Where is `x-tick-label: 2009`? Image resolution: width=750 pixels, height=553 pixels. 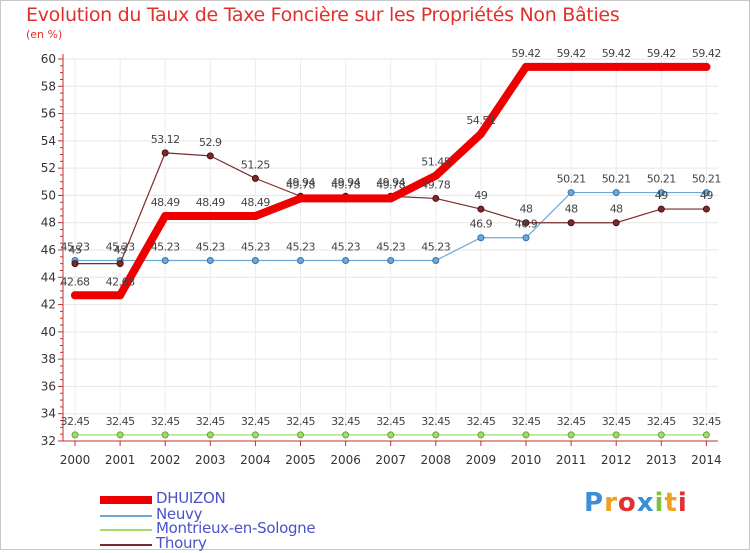
x-tick-label: 2009 is located at coordinates (481, 460).